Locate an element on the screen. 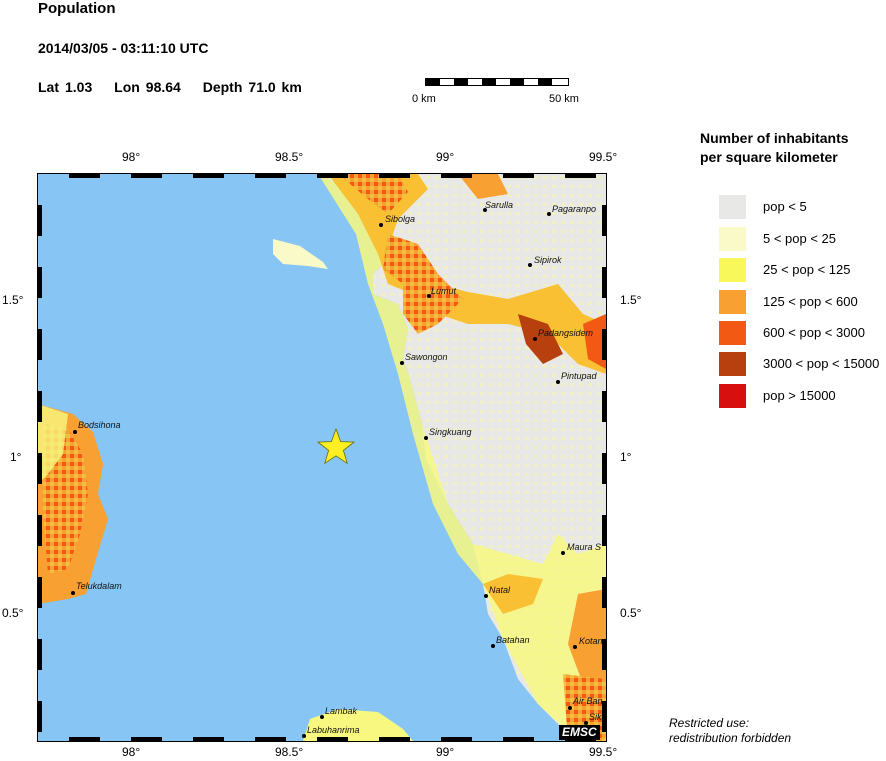 The width and height of the screenshot is (886, 761). top-tick-label: 98.5° is located at coordinates (289, 157).